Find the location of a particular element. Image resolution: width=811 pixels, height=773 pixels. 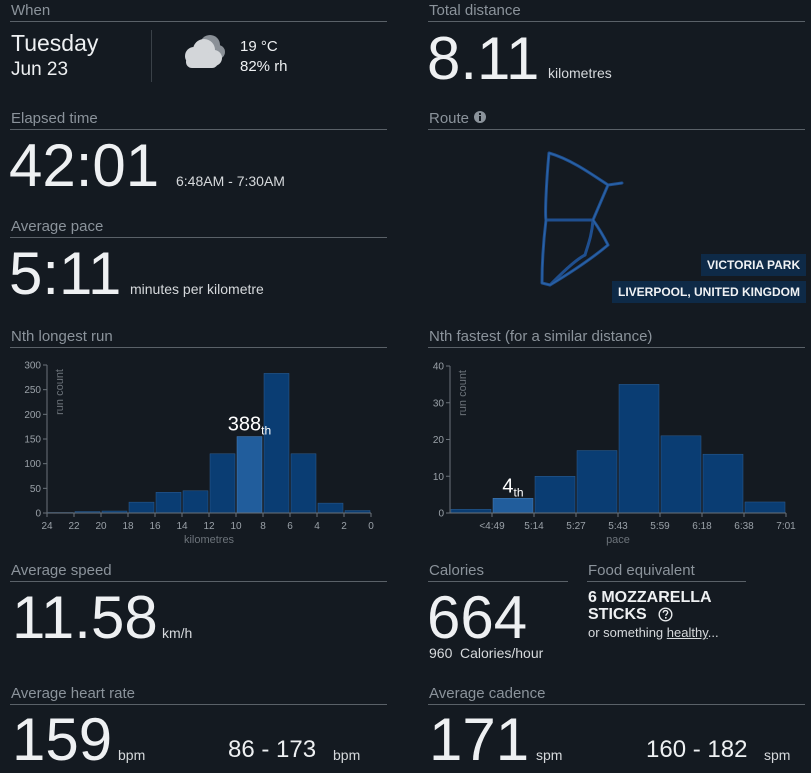

rank-suffix: th is located at coordinates (519, 492).